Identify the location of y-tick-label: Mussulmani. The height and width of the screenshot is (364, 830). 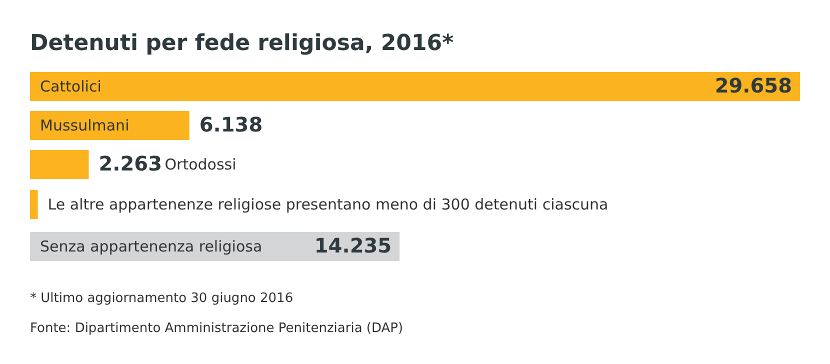
(85, 125).